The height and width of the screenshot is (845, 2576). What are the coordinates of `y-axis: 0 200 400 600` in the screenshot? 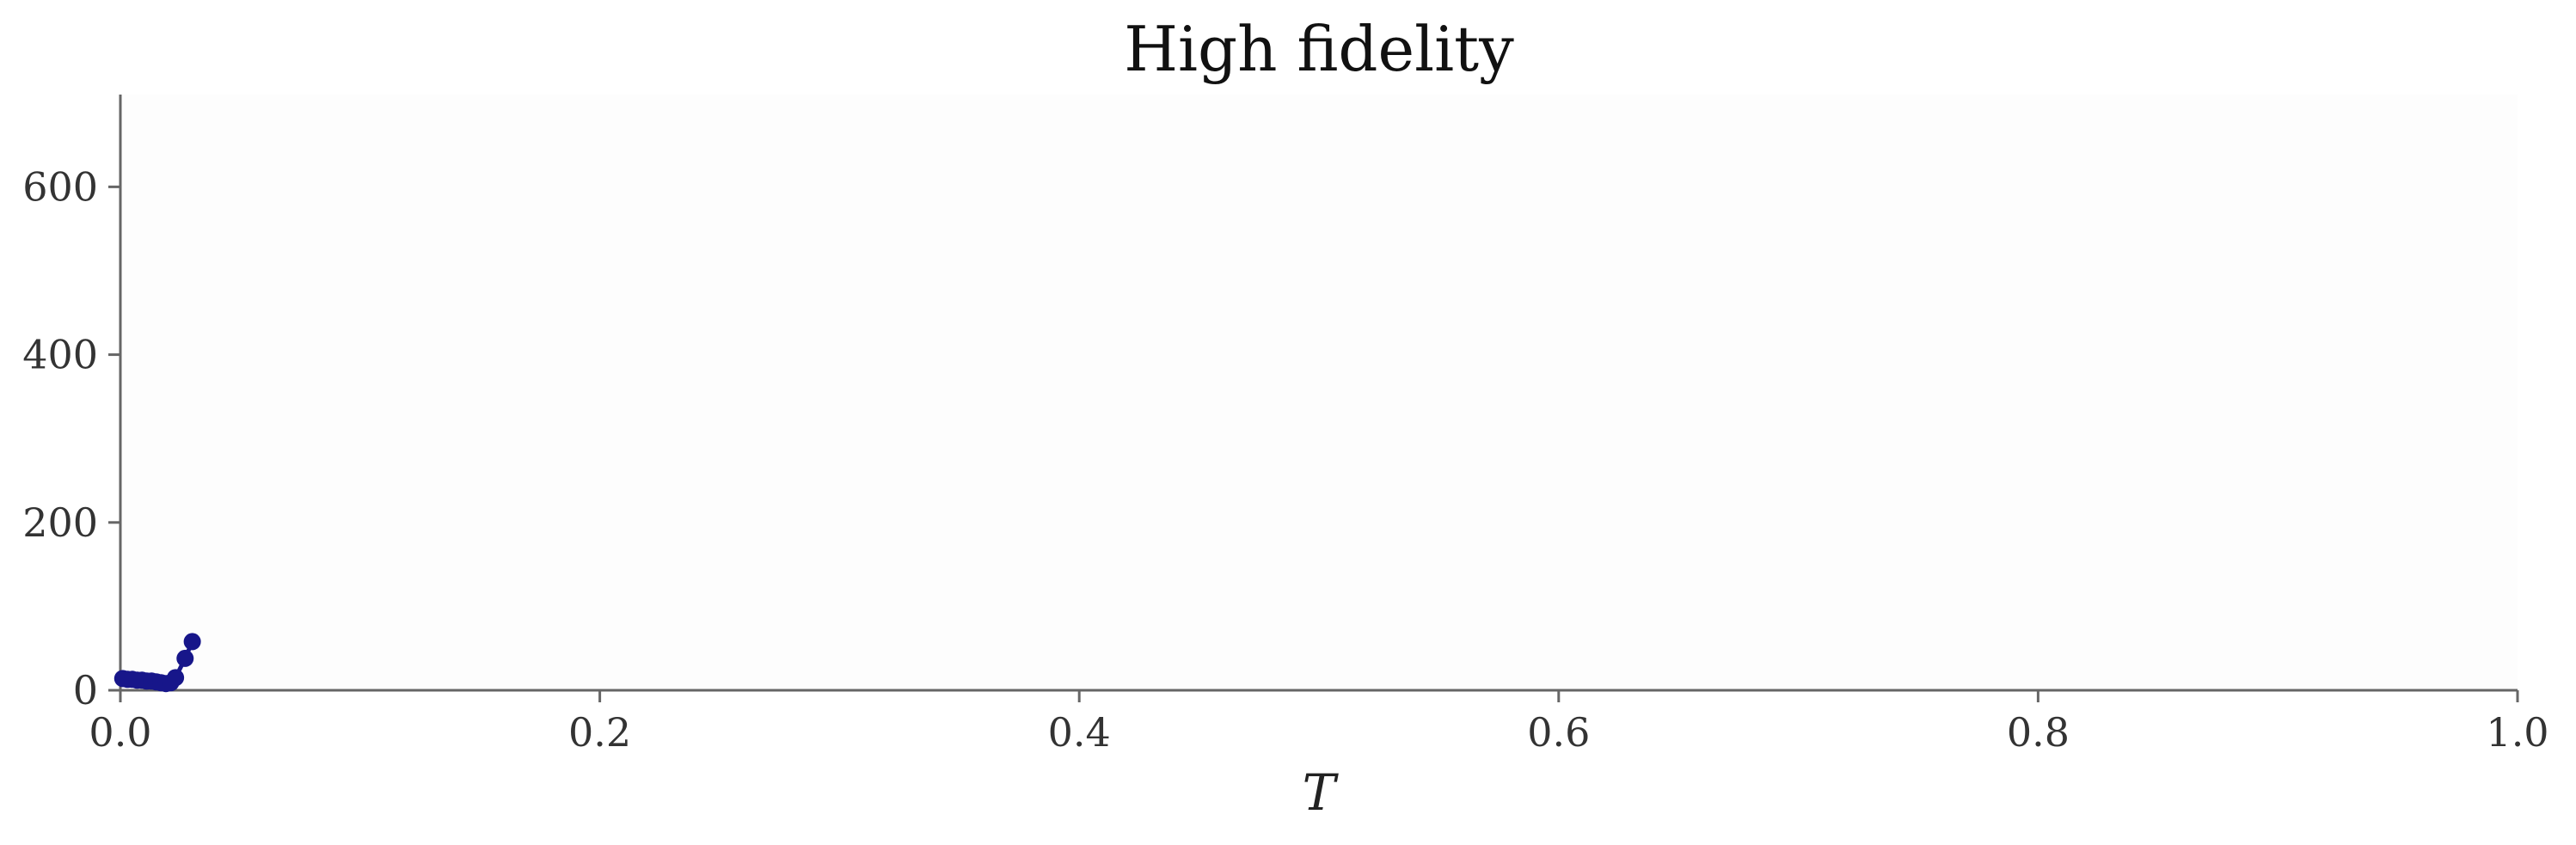 It's located at (72, 404).